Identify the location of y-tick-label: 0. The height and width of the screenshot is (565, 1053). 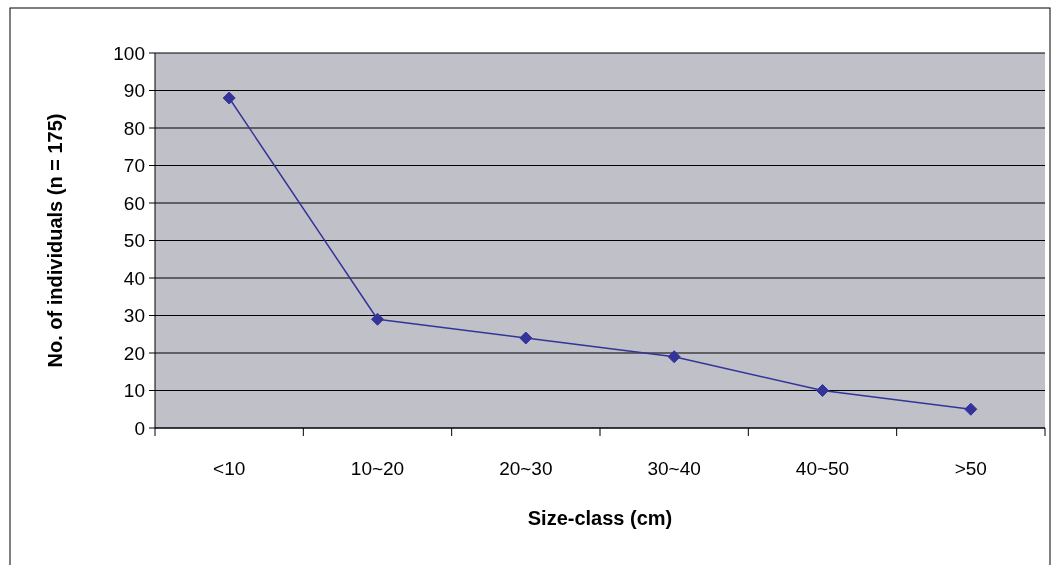
(139, 428).